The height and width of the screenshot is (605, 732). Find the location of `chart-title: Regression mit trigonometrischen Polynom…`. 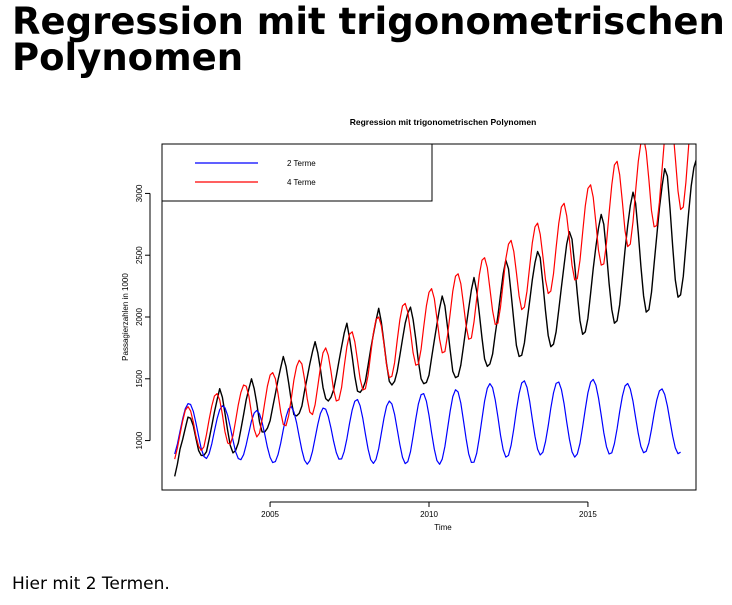

chart-title: Regression mit trigonometrischen Polynom… is located at coordinates (443, 122).